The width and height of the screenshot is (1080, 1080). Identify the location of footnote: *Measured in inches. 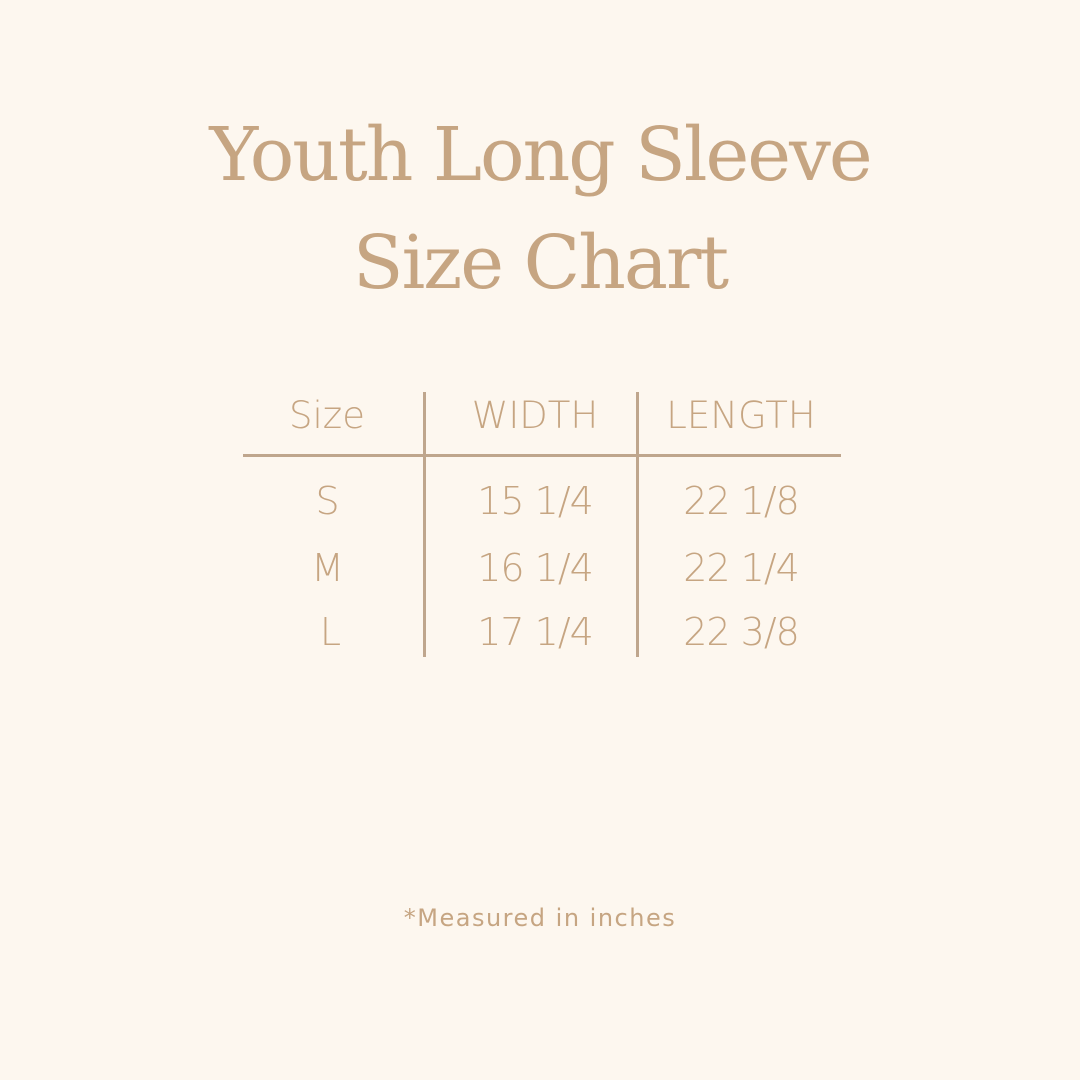
(540, 918).